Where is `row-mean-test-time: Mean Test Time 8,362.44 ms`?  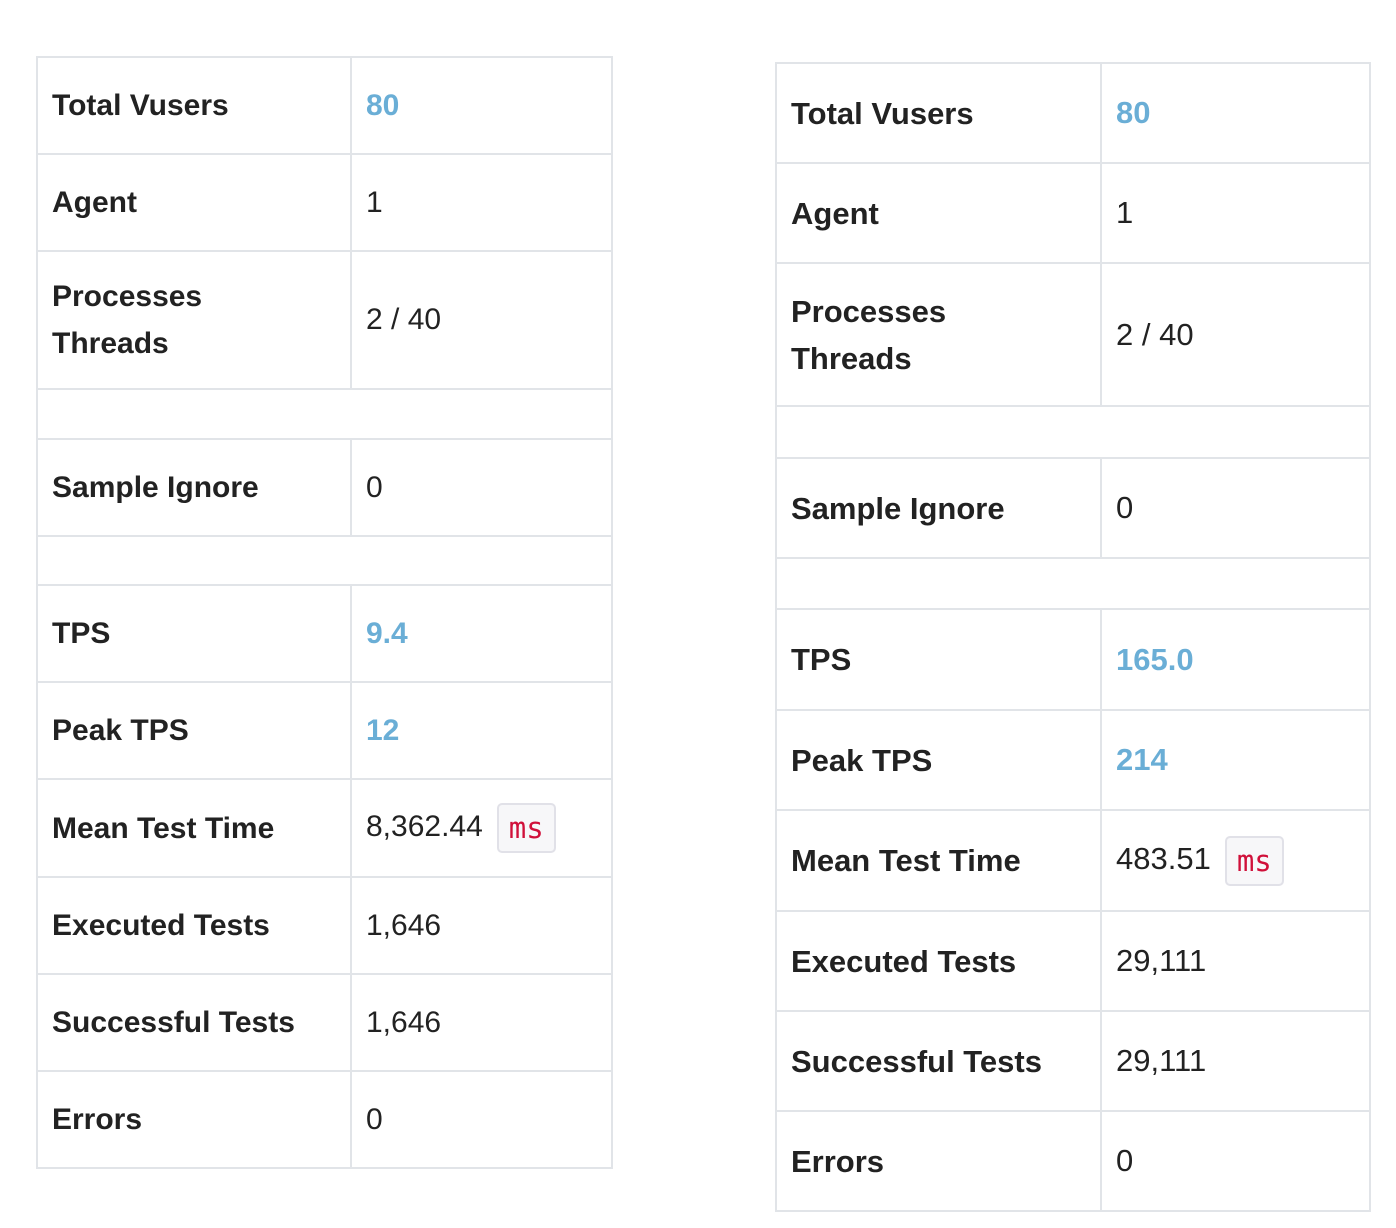 row-mean-test-time: Mean Test Time 8,362.44 ms is located at coordinates (324, 828).